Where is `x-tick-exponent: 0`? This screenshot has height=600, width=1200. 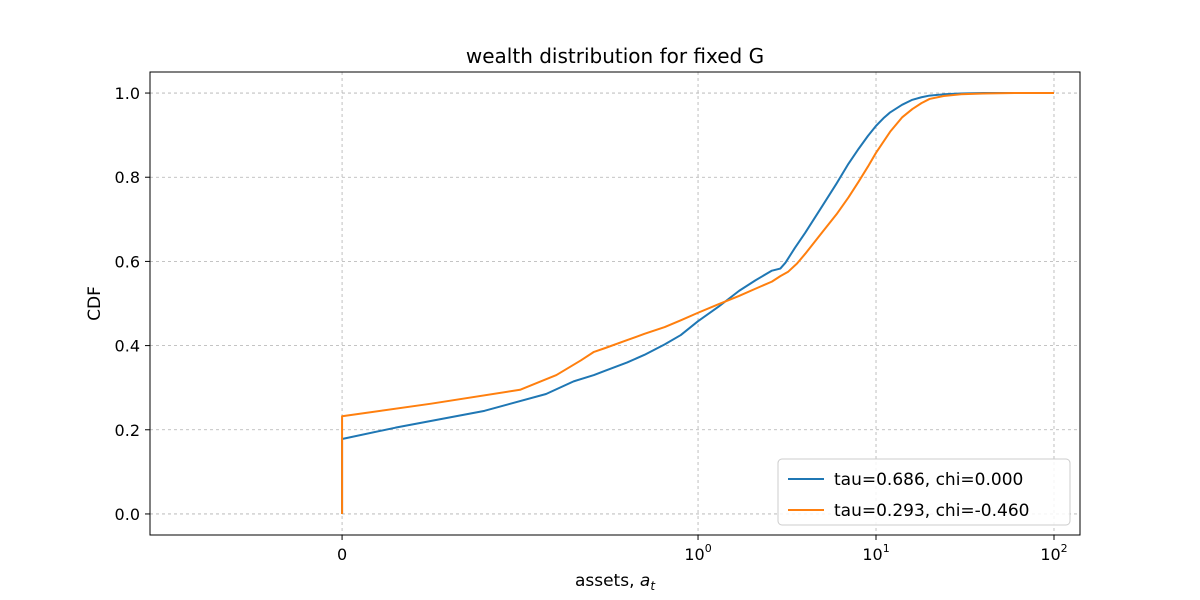
x-tick-exponent: 0 is located at coordinates (708, 548).